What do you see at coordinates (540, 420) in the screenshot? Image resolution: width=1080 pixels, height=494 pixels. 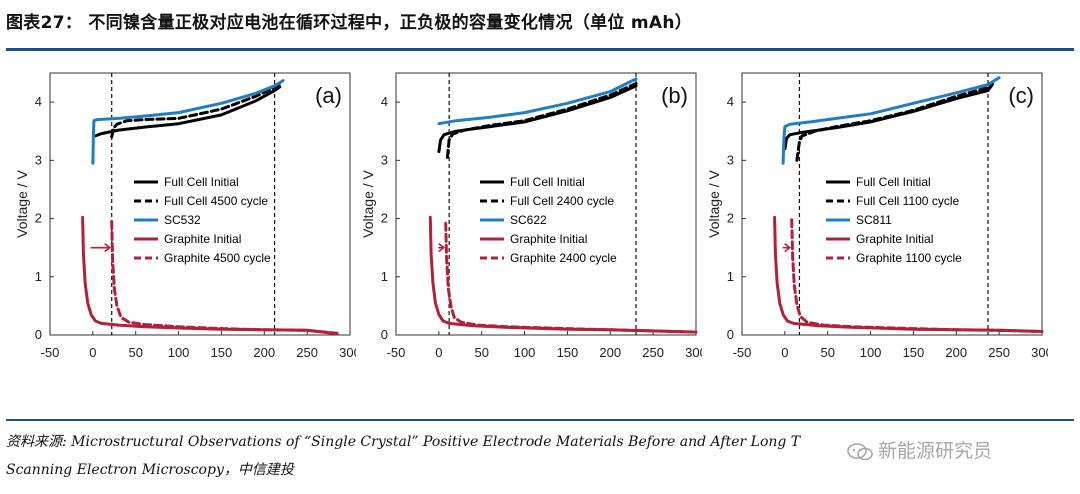 I see `bottom-rule` at bounding box center [540, 420].